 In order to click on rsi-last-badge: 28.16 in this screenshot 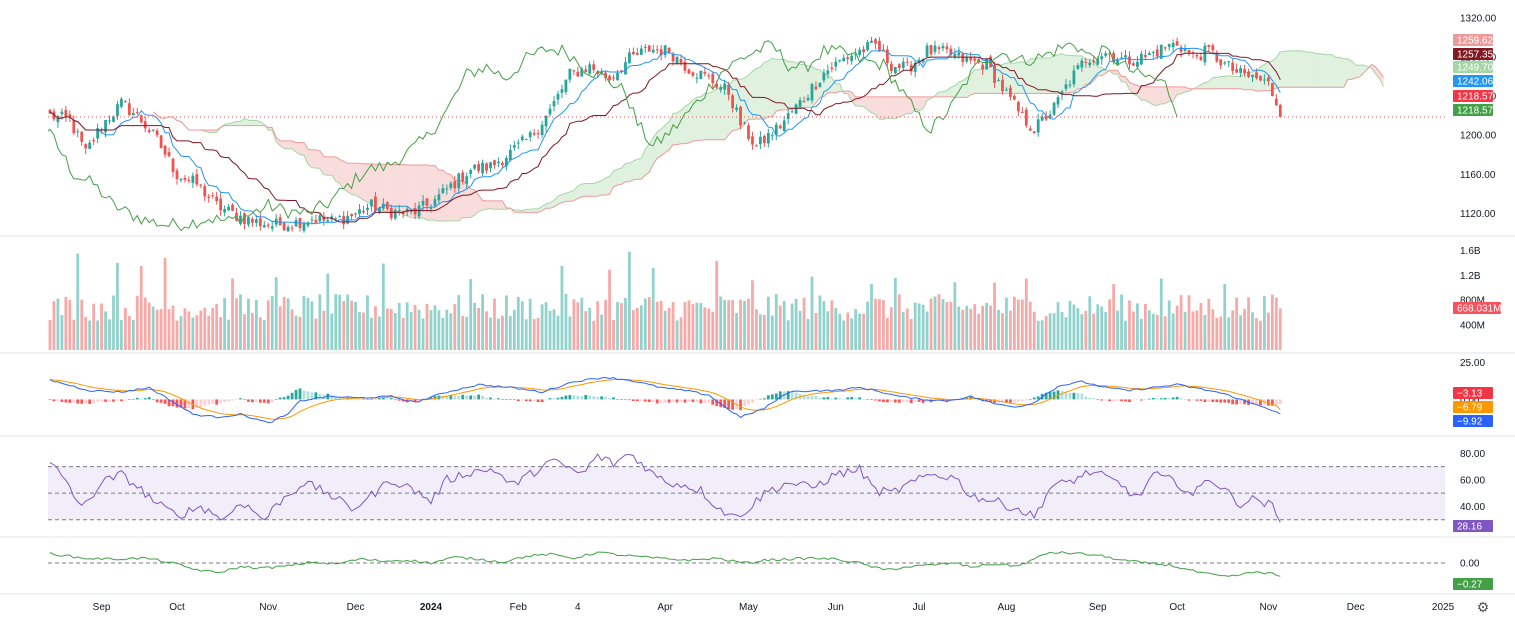, I will do `click(1473, 526)`.